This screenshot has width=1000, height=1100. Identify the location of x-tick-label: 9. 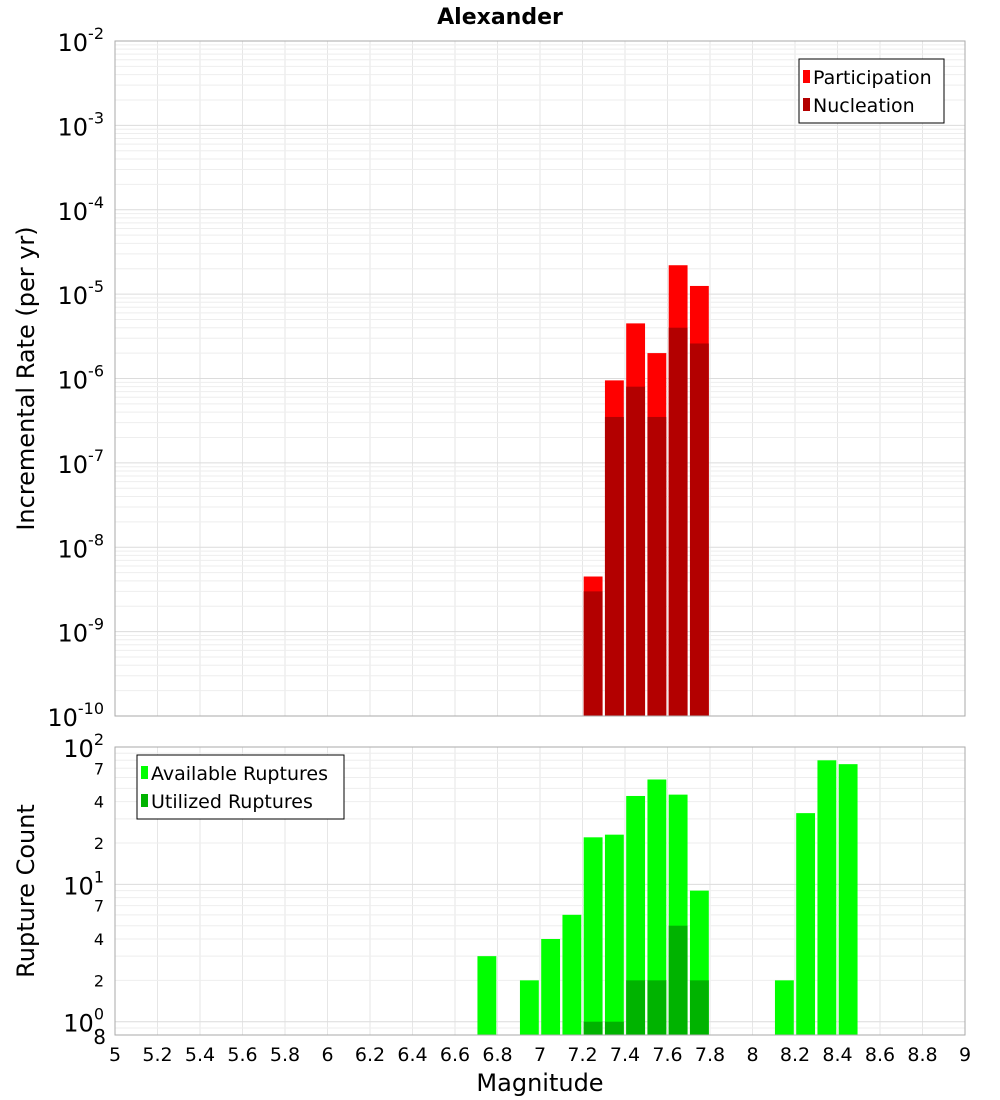
(965, 1055).